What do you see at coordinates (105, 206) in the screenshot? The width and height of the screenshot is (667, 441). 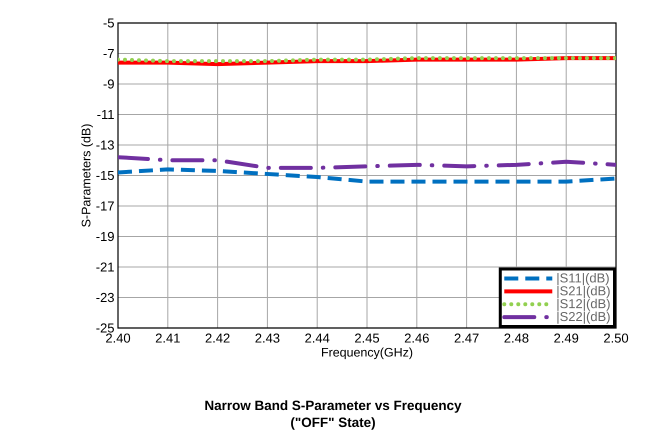 I see `y-tick-label: -17` at bounding box center [105, 206].